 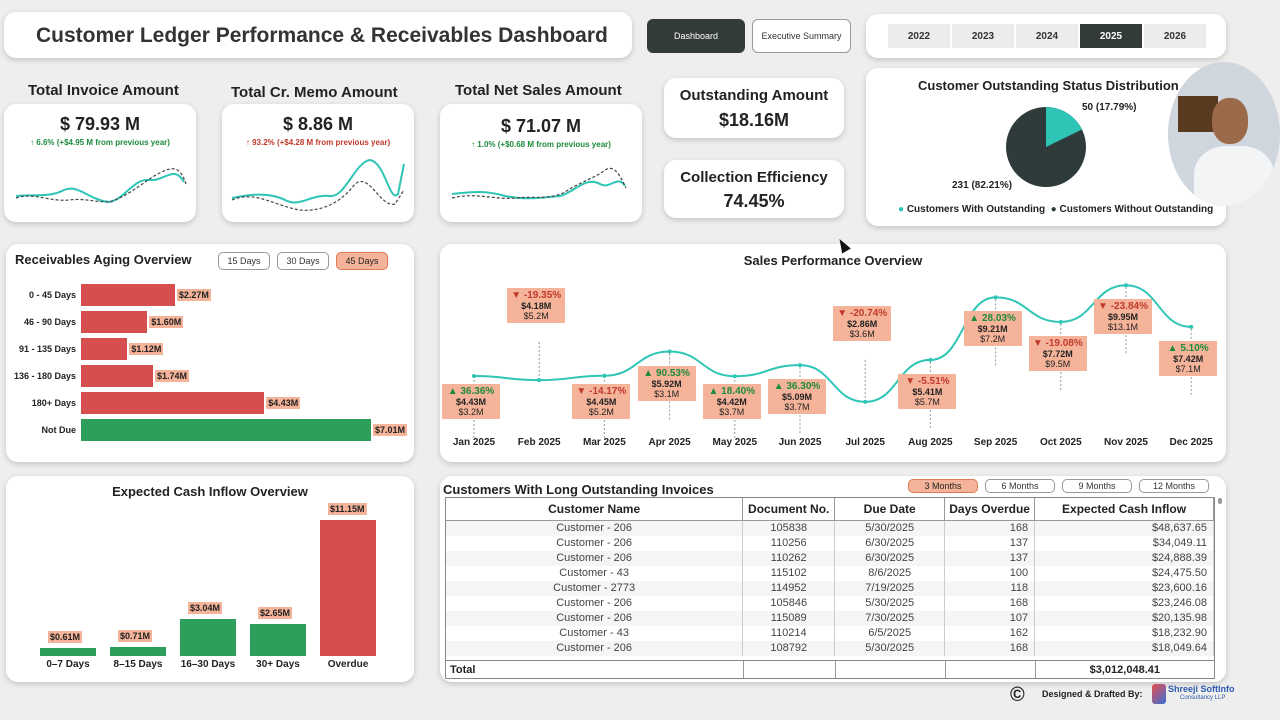 I want to click on status-with-label: 50 (17.79%), so click(x=1109, y=107).